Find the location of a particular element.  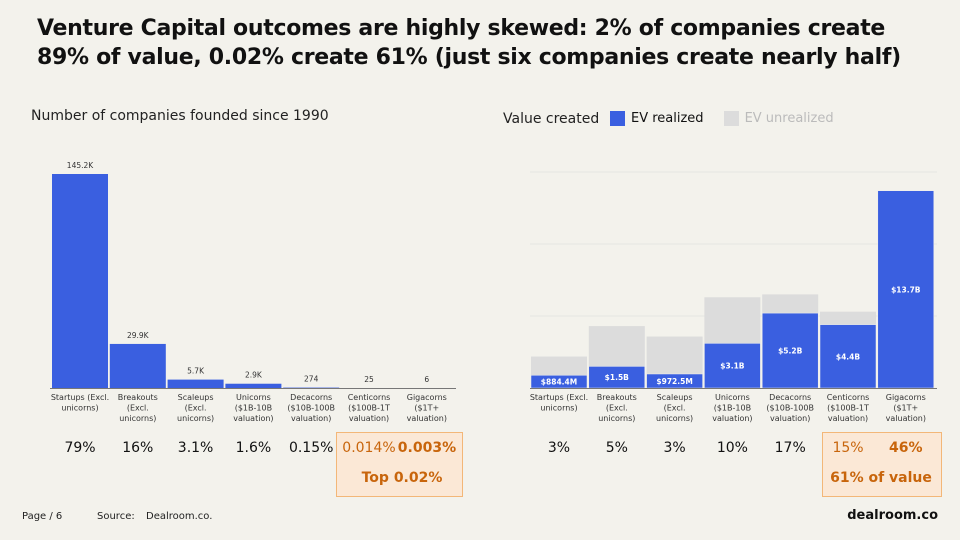

company-share-label: 3.1% is located at coordinates (195, 448).